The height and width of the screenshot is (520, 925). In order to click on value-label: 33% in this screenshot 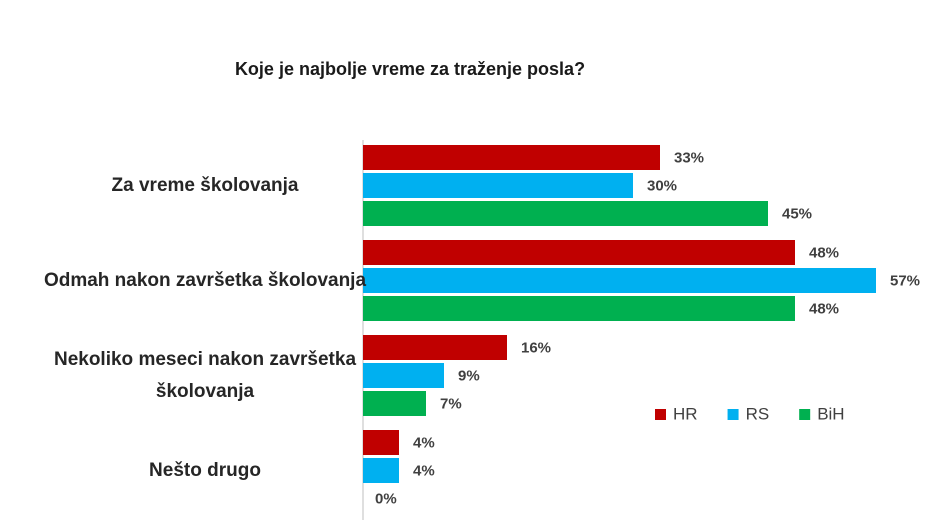, I will do `click(689, 157)`.